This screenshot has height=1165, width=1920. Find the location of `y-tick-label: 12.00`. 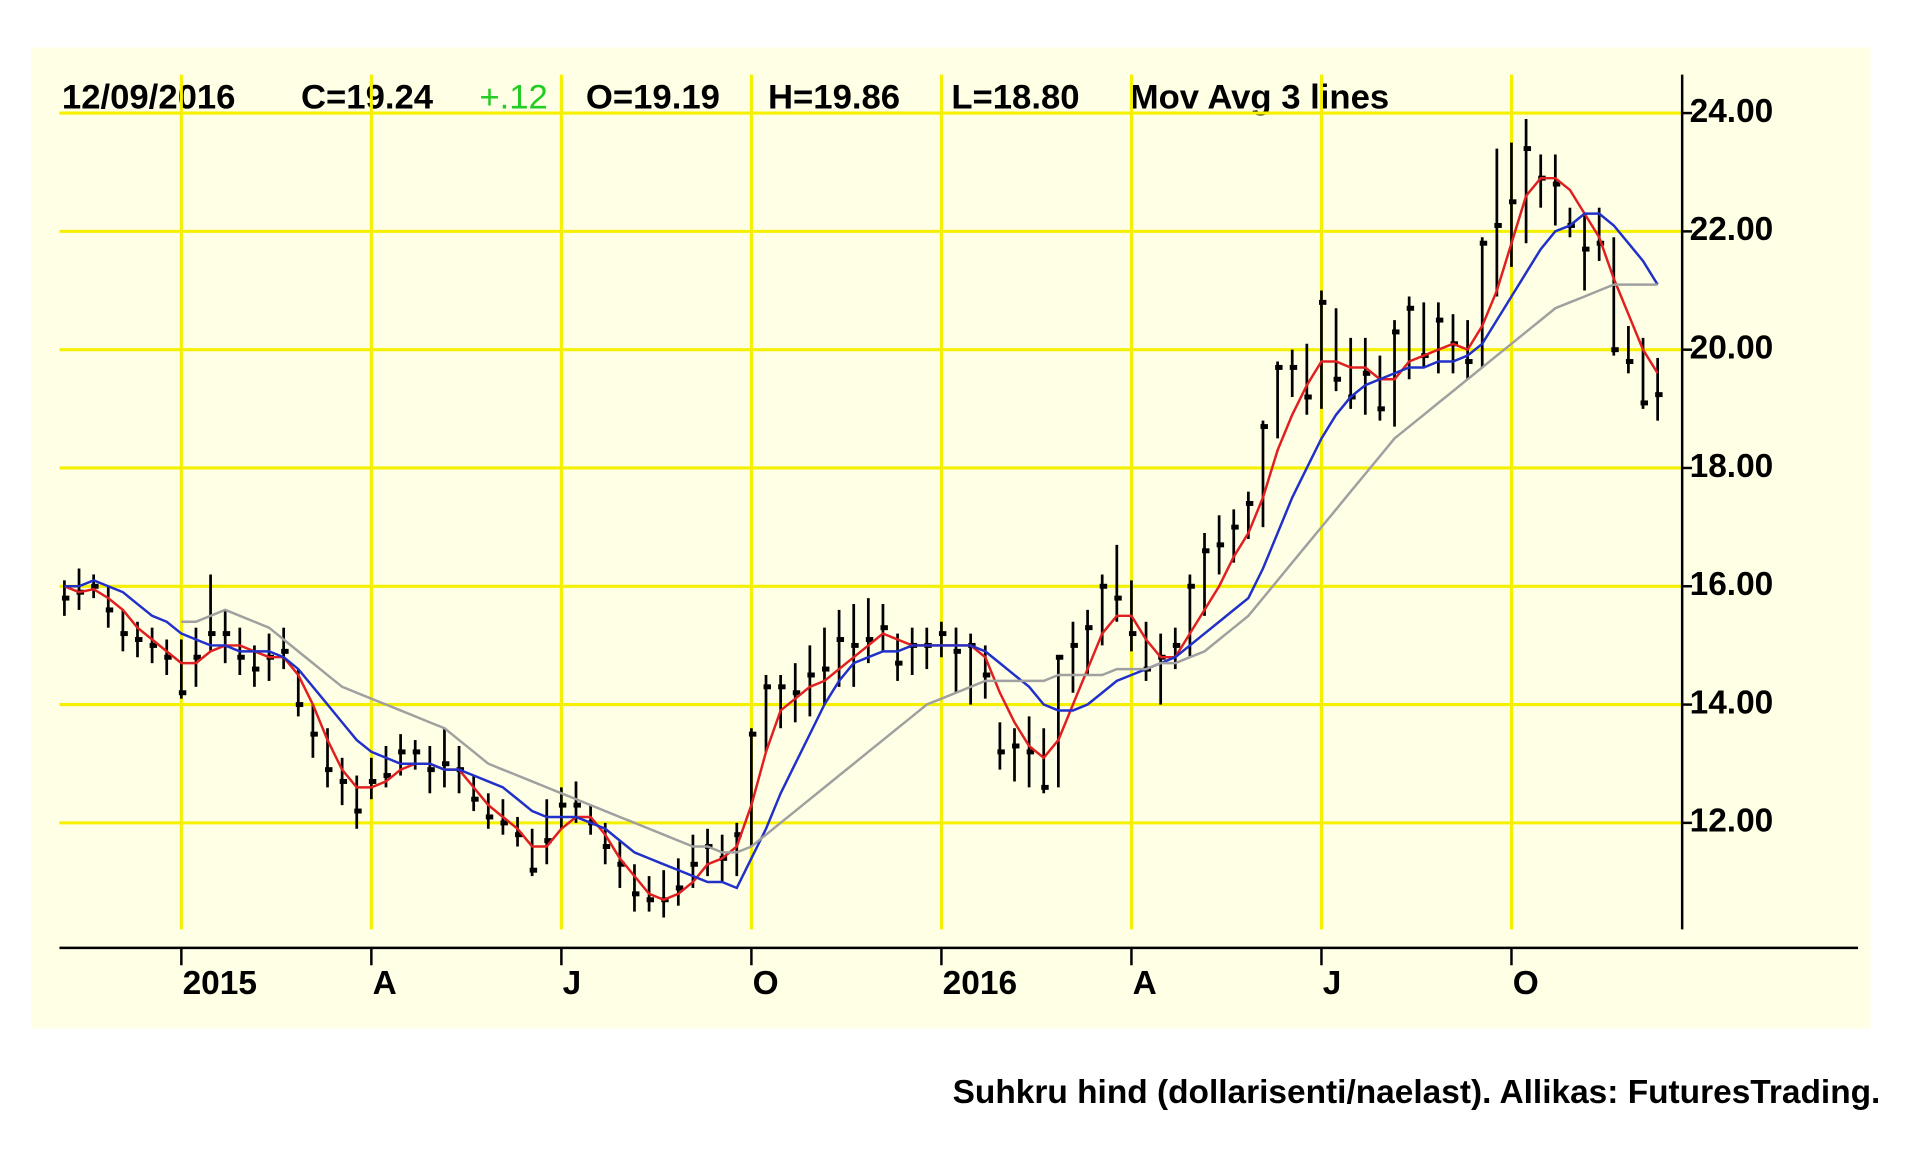

y-tick-label: 12.00 is located at coordinates (1732, 821).